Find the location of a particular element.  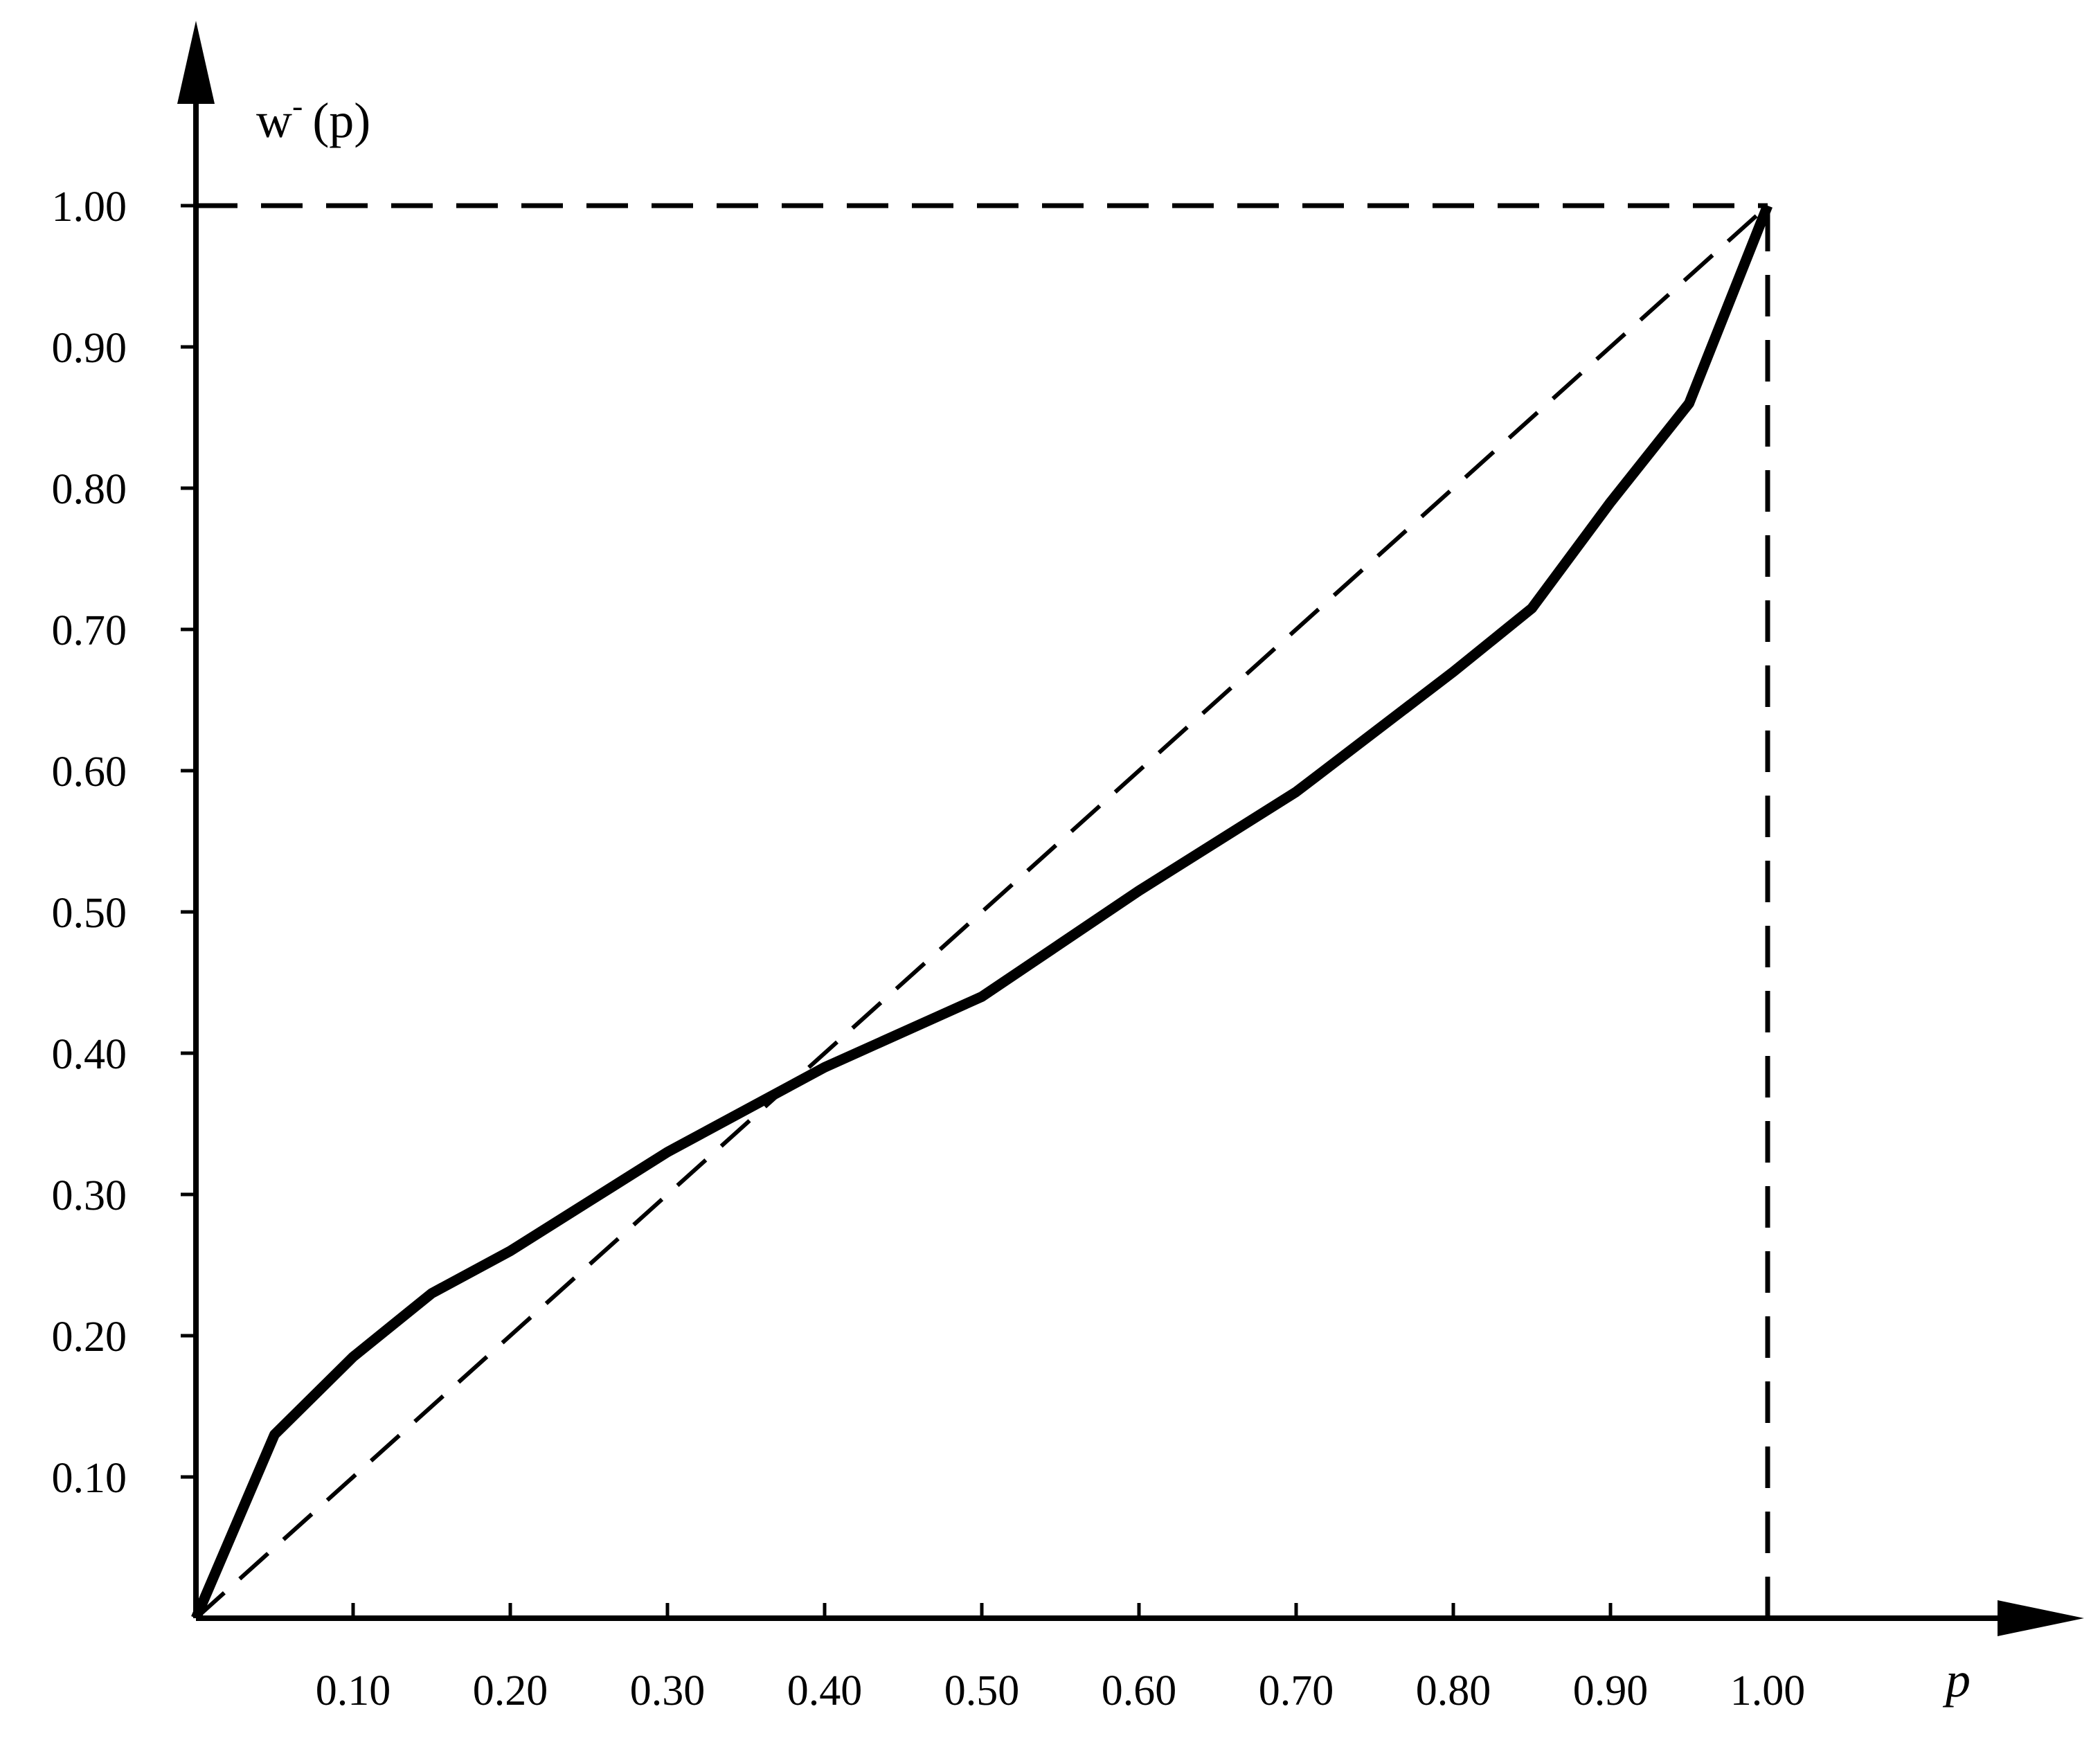

x-tick-label-0.90: 0.90 is located at coordinates (1611, 1691).